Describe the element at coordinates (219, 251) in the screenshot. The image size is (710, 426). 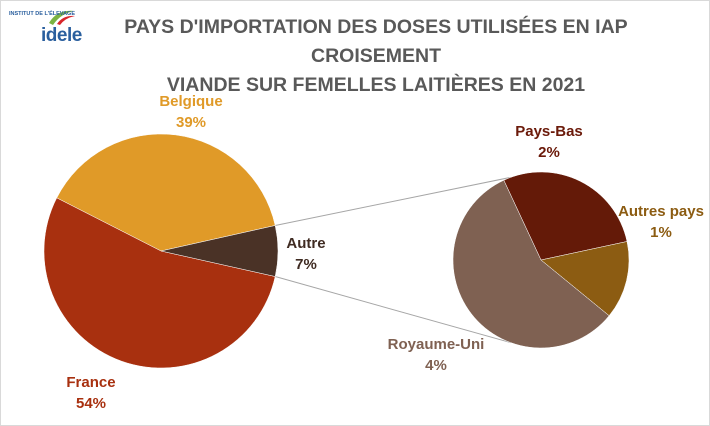
I see `slice-autre` at that location.